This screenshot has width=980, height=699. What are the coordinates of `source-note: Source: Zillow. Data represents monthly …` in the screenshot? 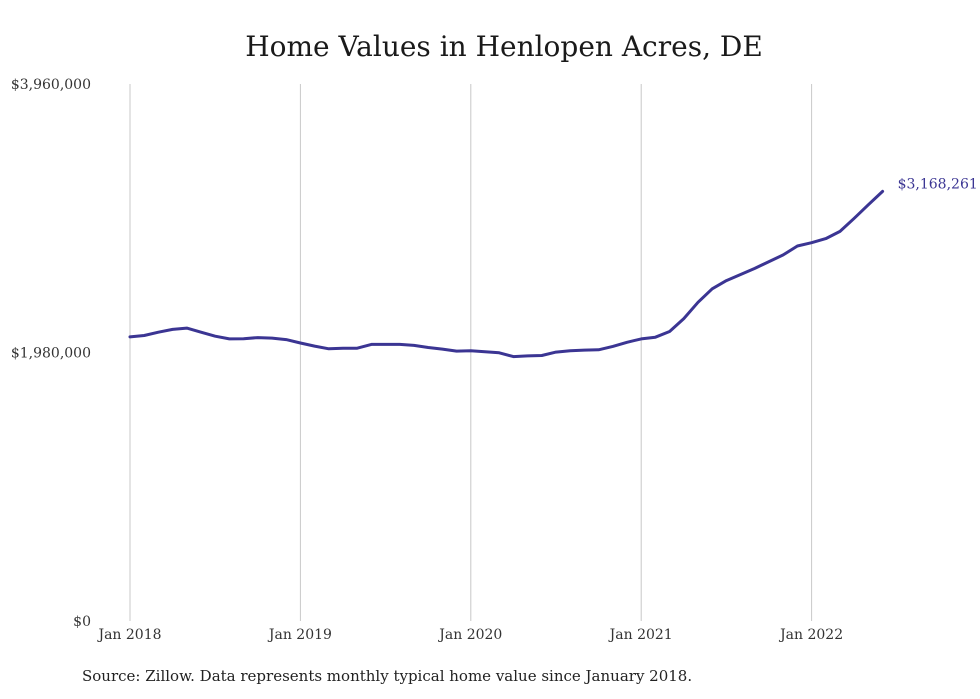 It's located at (387, 676).